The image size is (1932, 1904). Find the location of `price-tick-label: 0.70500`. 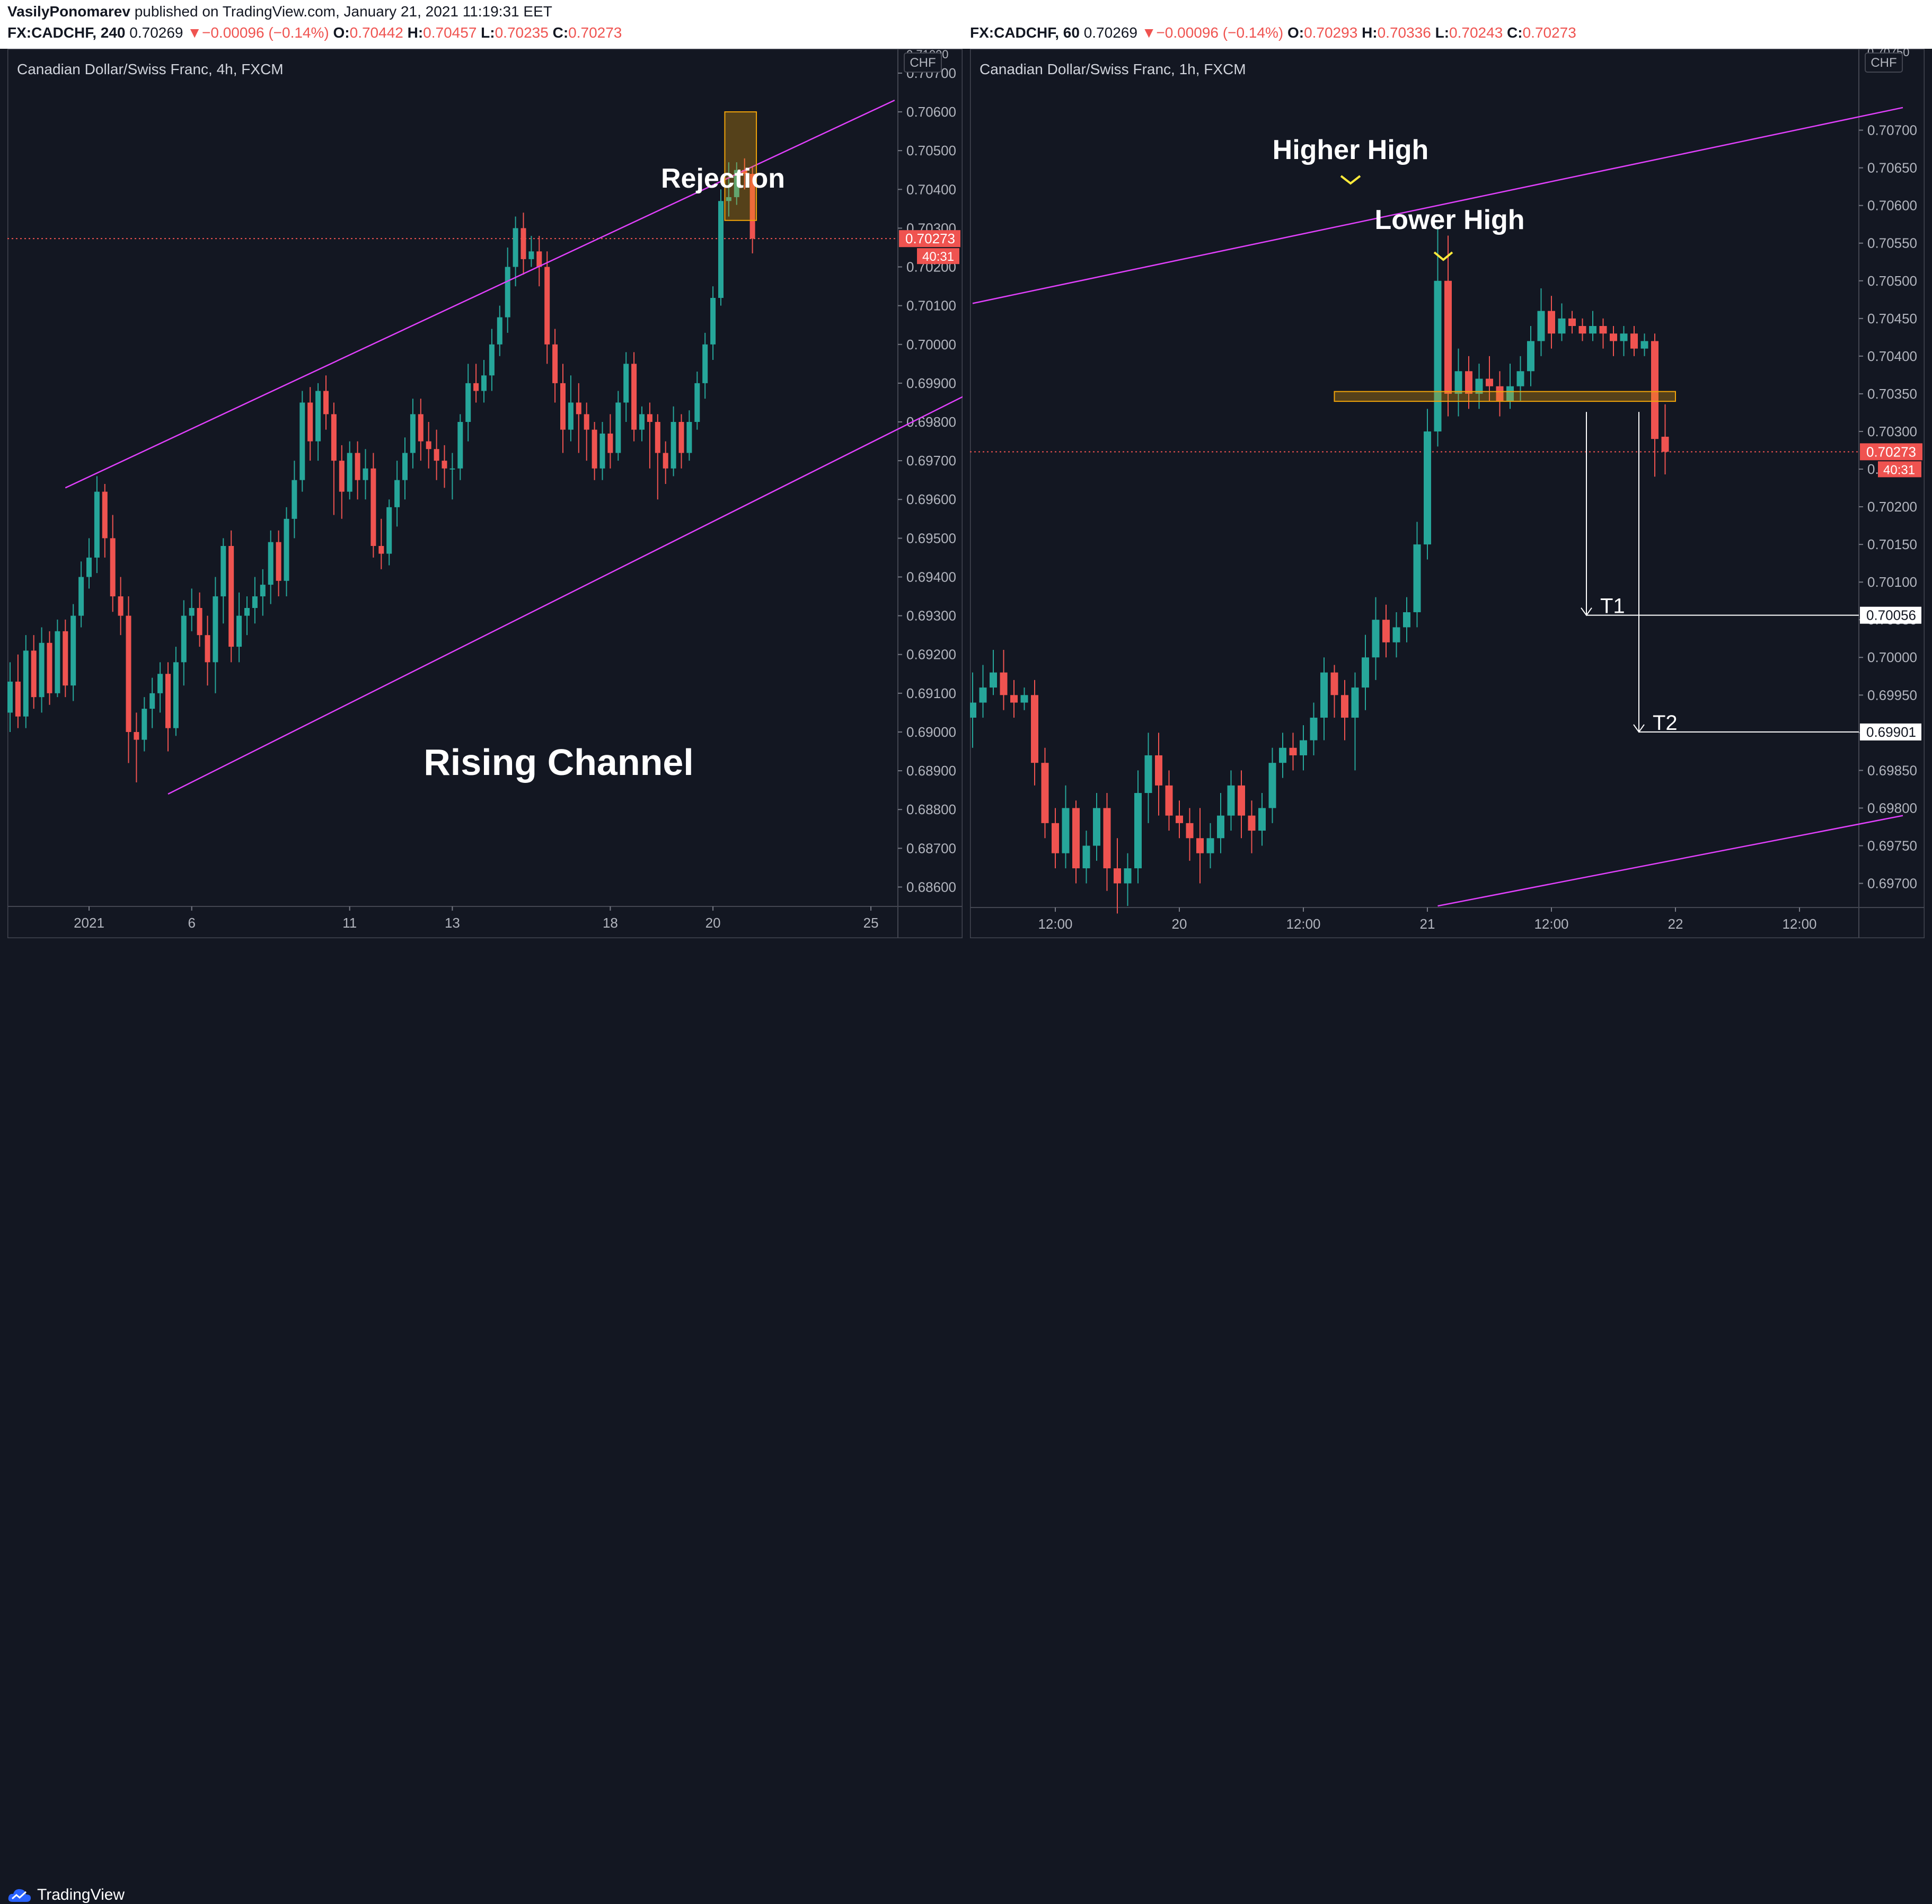

price-tick-label: 0.70500 is located at coordinates (1892, 281).